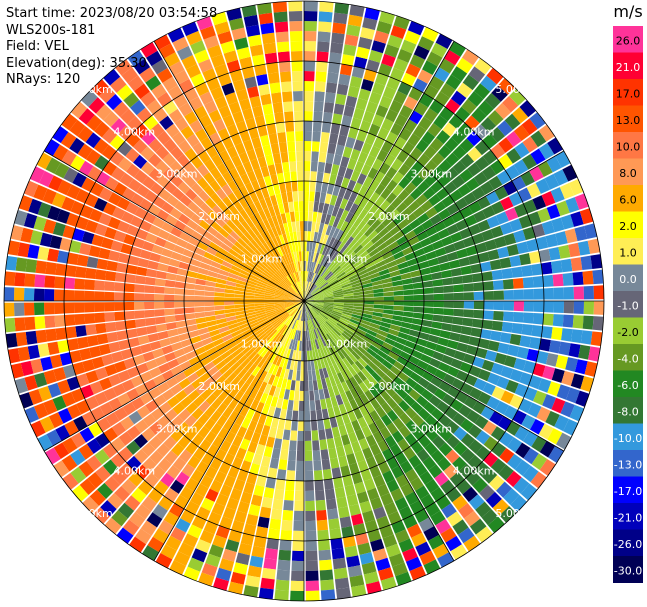  I want to click on colorbar-tick-label: 8.0, so click(628, 173).